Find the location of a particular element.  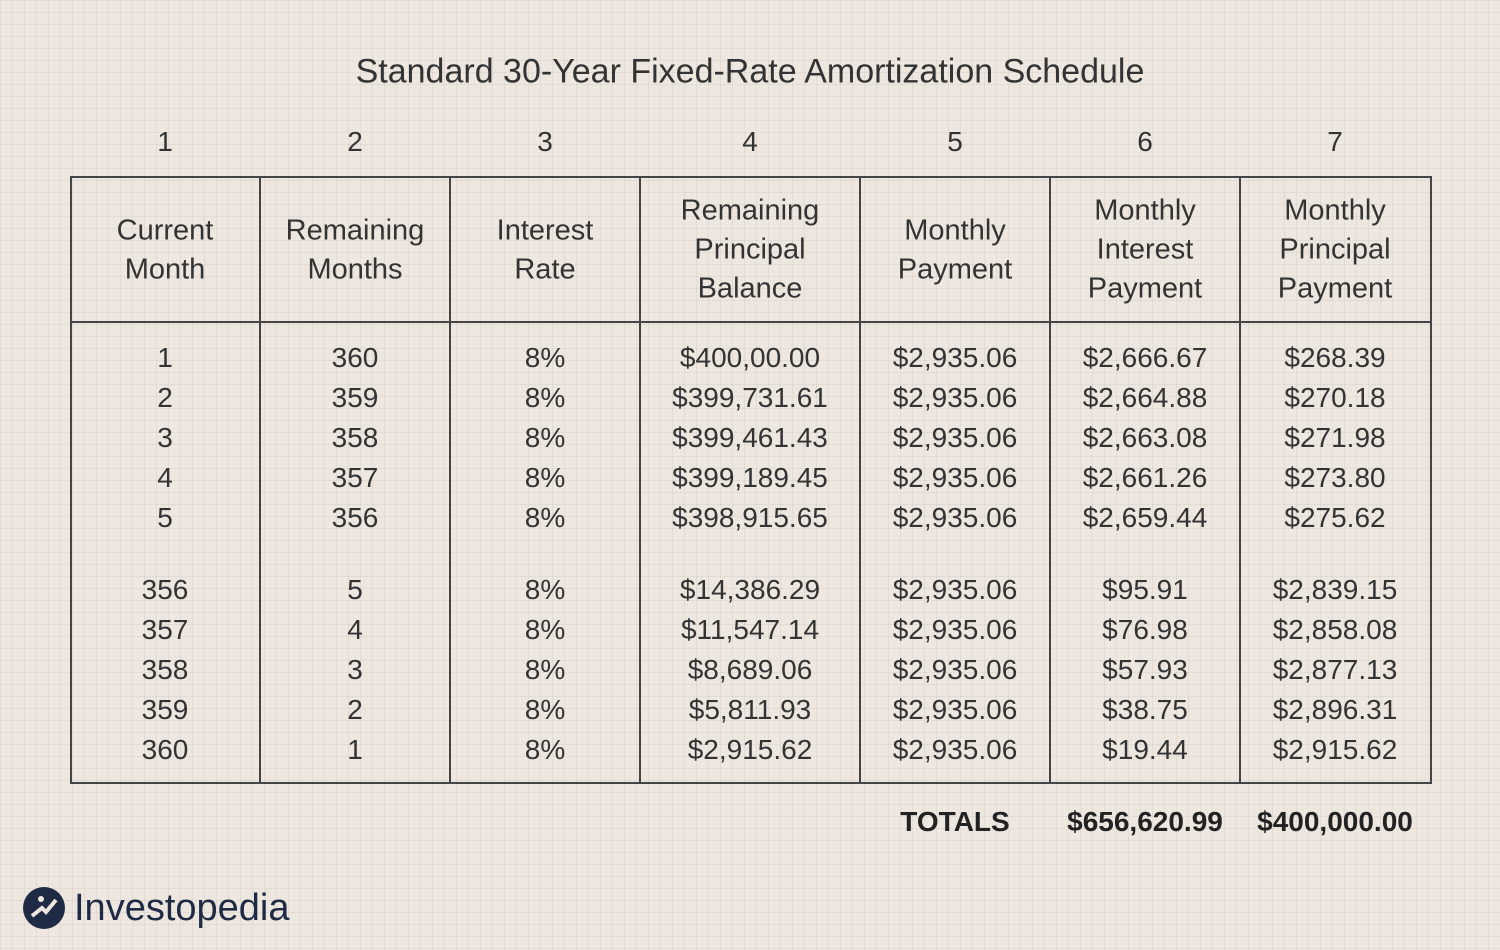

table-cell: $400,00.00 is located at coordinates (750, 357).